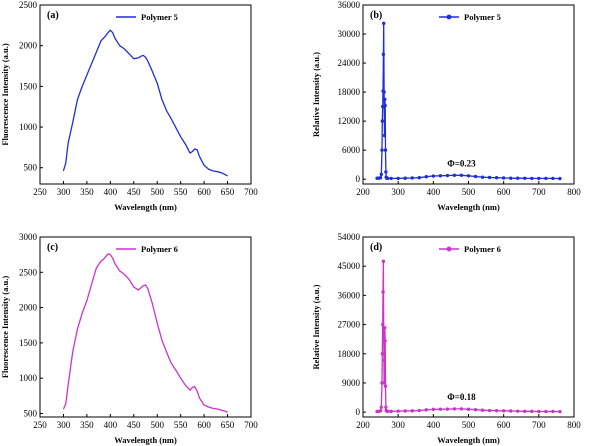 The width and height of the screenshot is (612, 446). Describe the element at coordinates (52, 247) in the screenshot. I see `panel-label: (c)` at that location.